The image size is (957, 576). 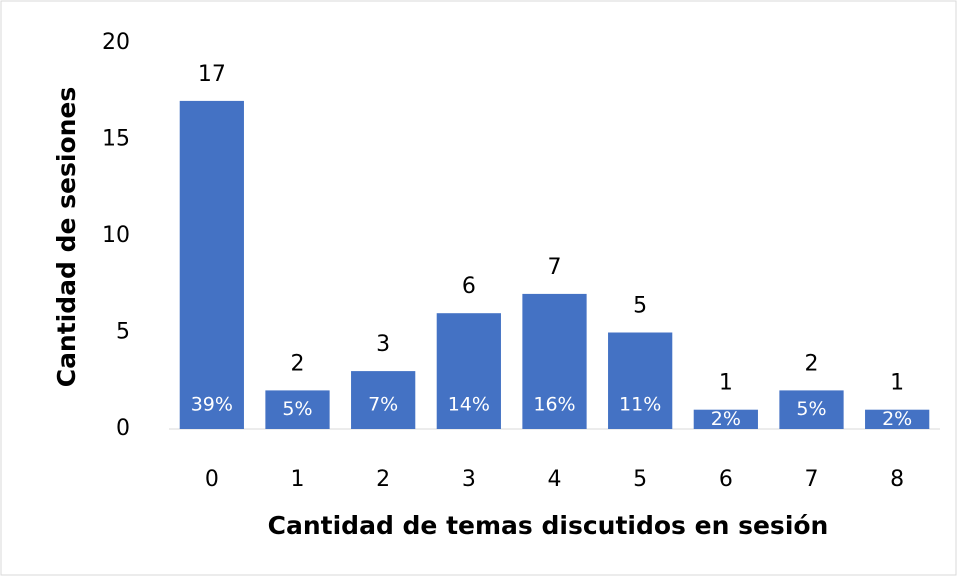 I want to click on value-label: 5, so click(x=640, y=306).